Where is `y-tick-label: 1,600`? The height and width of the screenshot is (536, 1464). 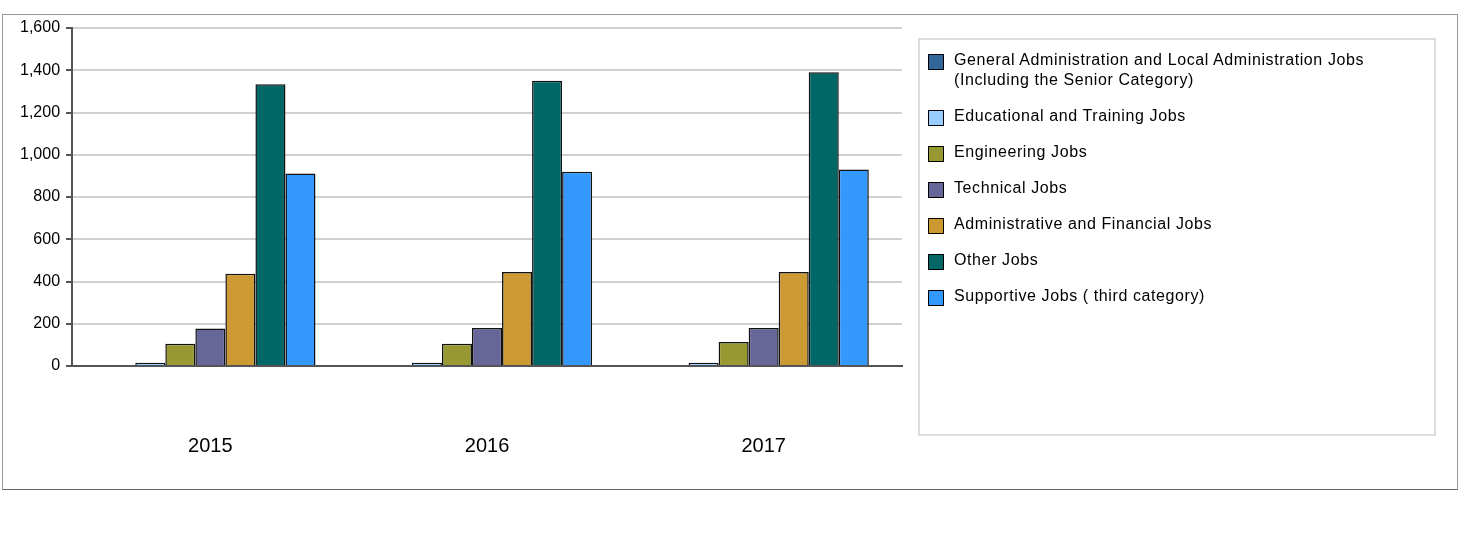
y-tick-label: 1,600 is located at coordinates (40, 27).